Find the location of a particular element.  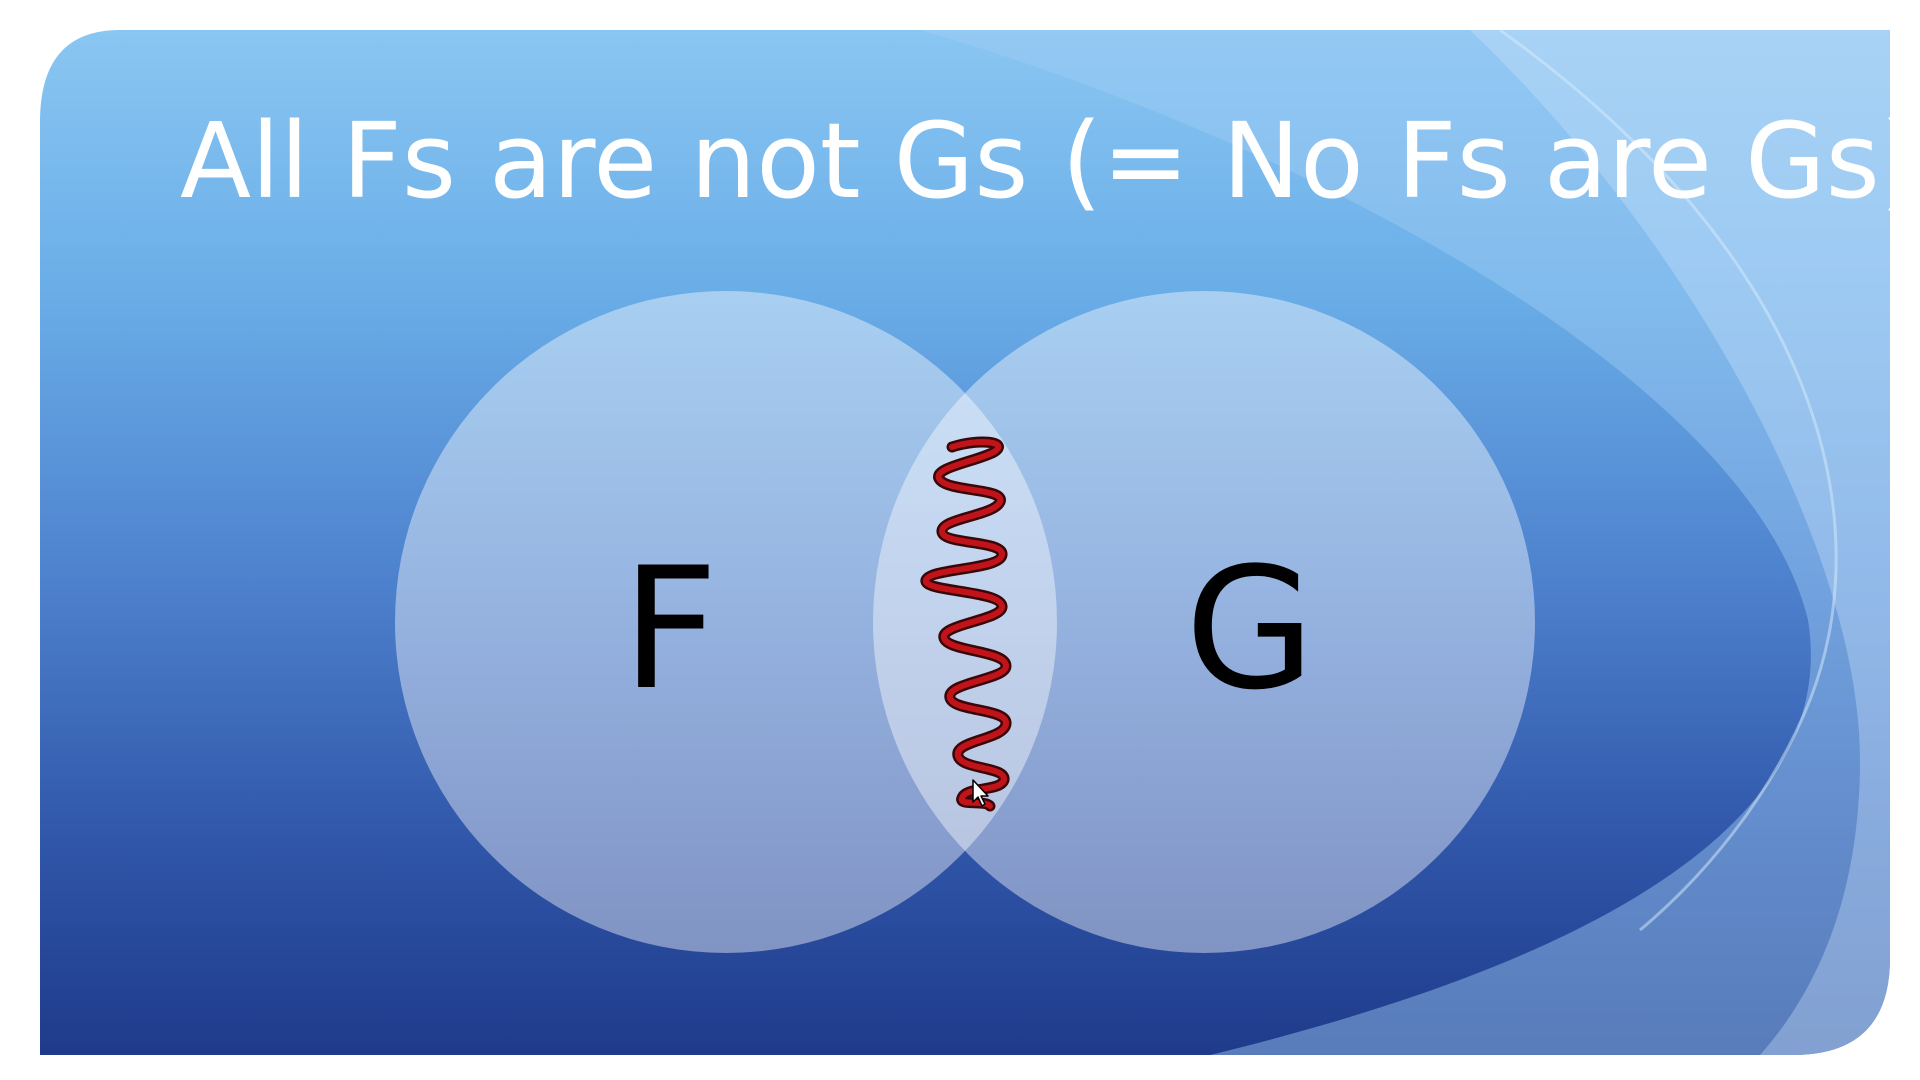

venn-label-g: G is located at coordinates (1250, 629).